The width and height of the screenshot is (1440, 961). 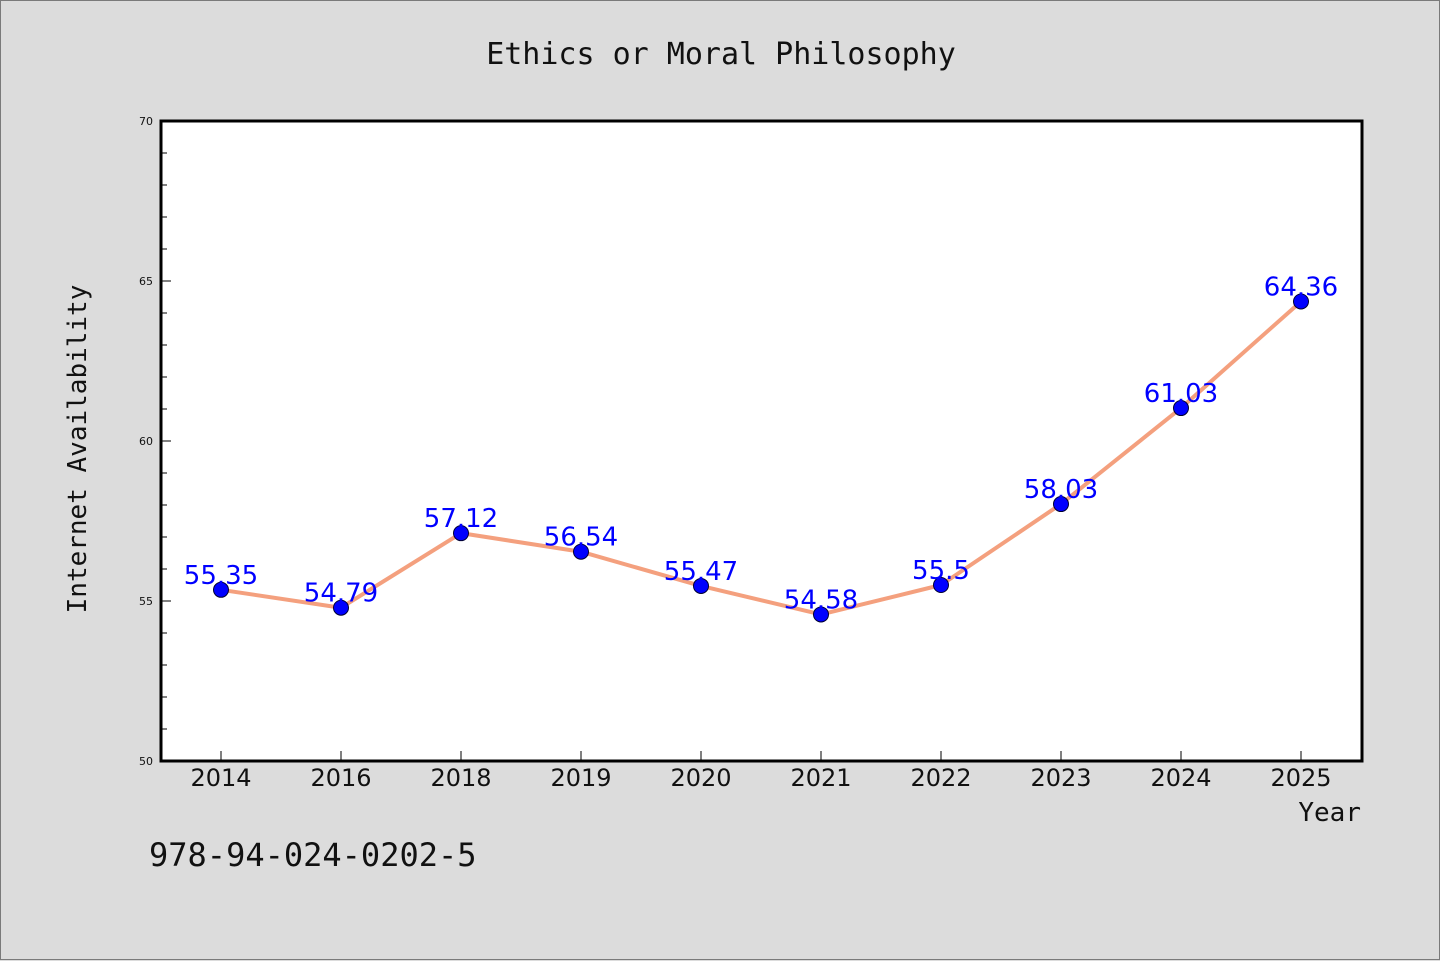 What do you see at coordinates (146, 601) in the screenshot?
I see `y-tick-label: 55` at bounding box center [146, 601].